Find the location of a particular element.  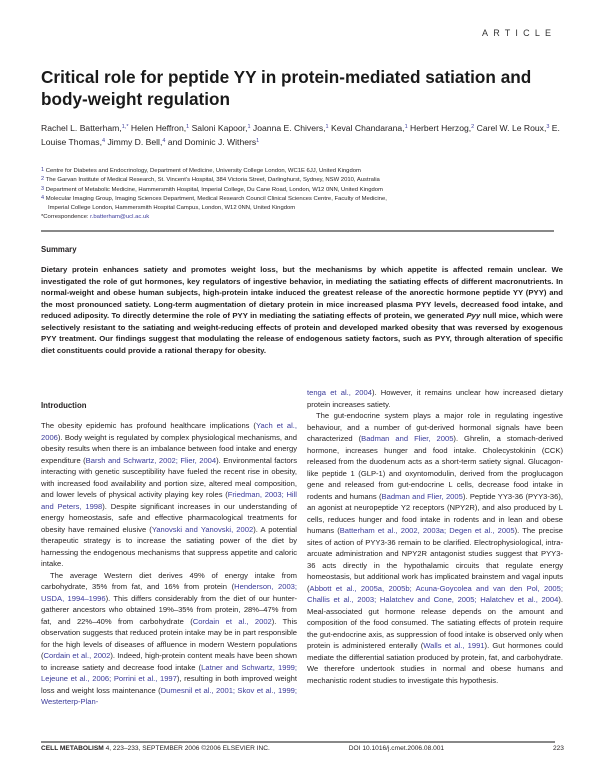

citation-link: Friedman, 2003; Hill and Peters, 1998 is located at coordinates (169, 500).